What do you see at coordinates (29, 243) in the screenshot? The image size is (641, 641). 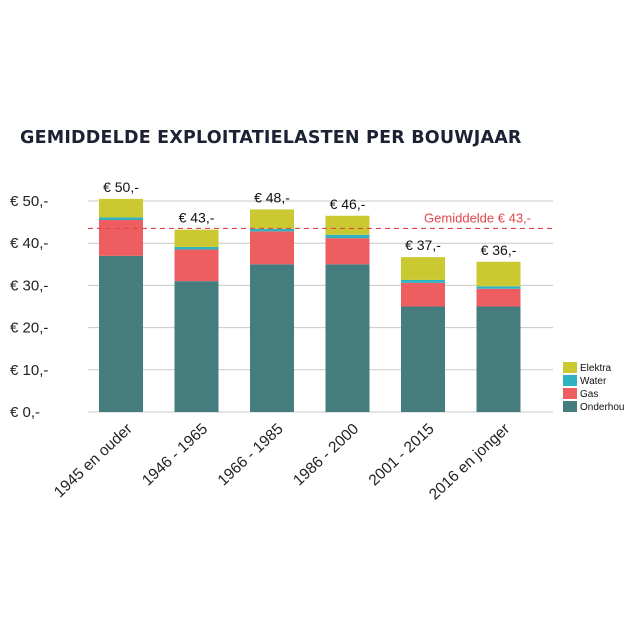 I see `y-tick-label: € 40,-` at bounding box center [29, 243].